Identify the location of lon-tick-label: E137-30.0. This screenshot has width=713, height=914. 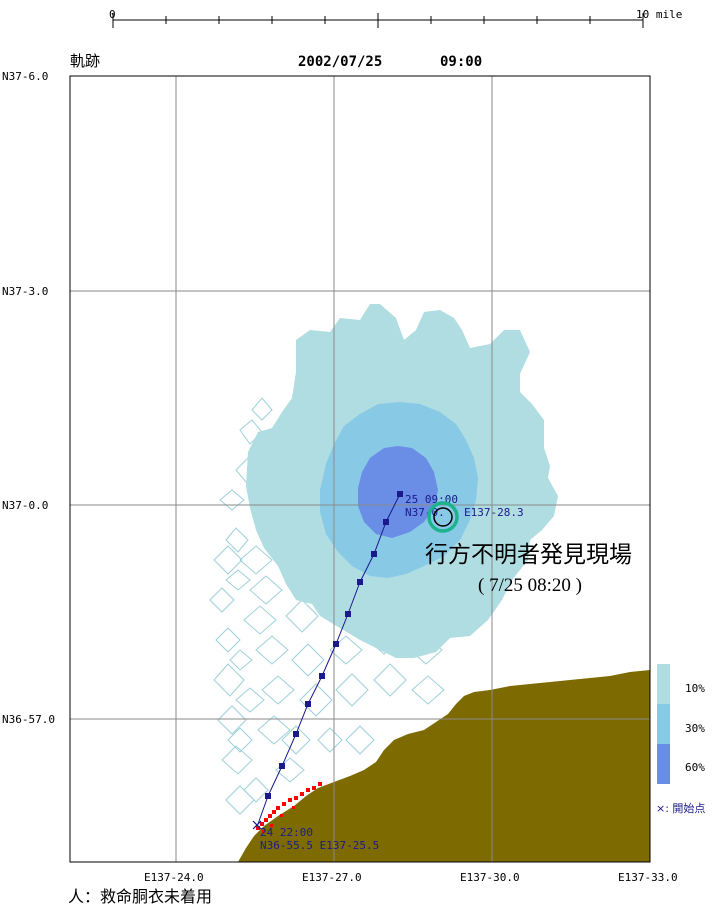
(490, 877).